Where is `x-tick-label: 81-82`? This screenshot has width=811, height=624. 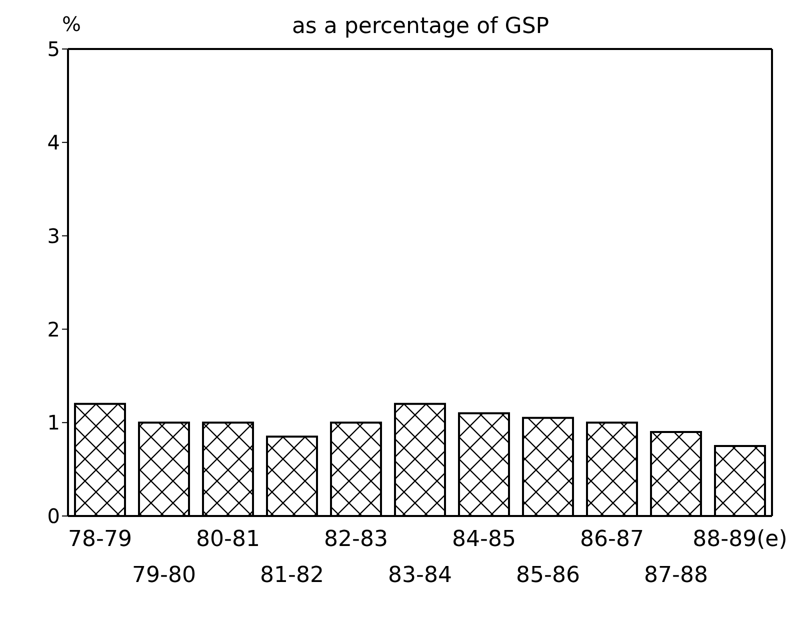 x-tick-label: 81-82 is located at coordinates (292, 575).